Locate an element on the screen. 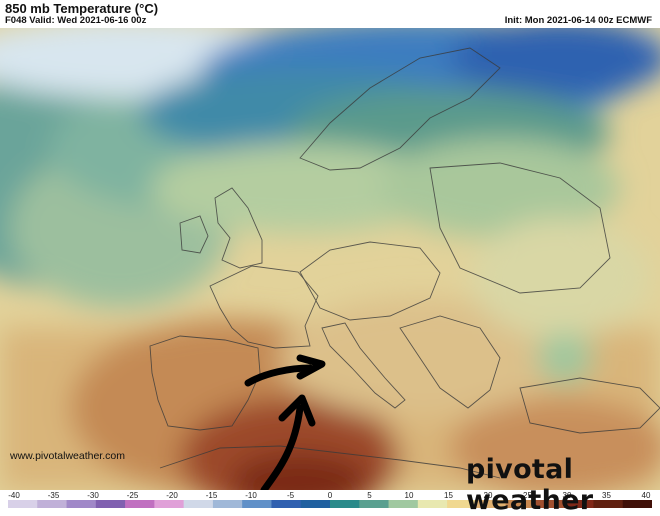 The height and width of the screenshot is (516, 660). colorbar-tick-label: -35 is located at coordinates (54, 495).